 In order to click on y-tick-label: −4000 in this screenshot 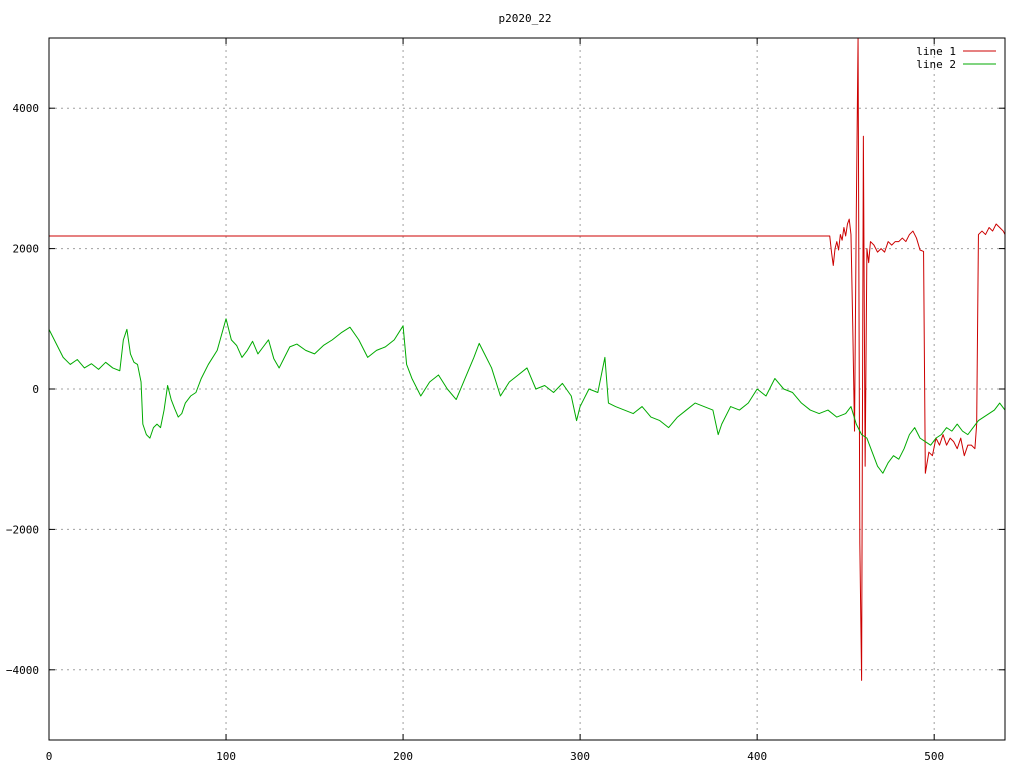, I will do `click(22, 670)`.